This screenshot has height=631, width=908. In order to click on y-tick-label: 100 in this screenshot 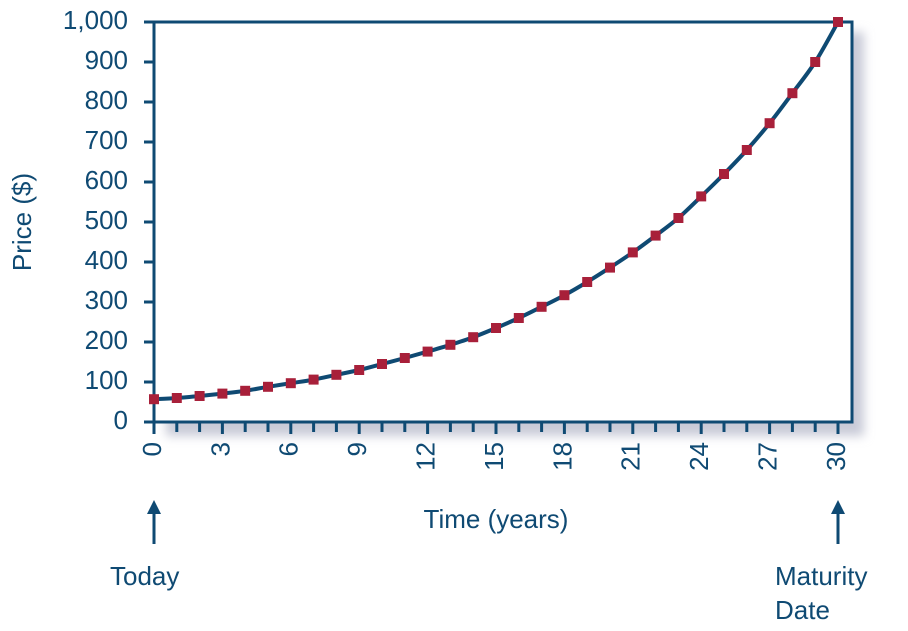, I will do `click(106, 380)`.